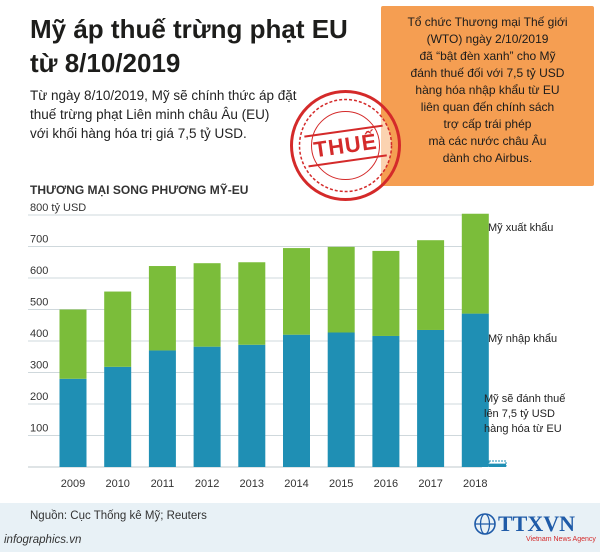 Image resolution: width=600 pixels, height=552 pixels. Describe the element at coordinates (475, 484) in the screenshot. I see `x-tick-label: 2018` at that location.